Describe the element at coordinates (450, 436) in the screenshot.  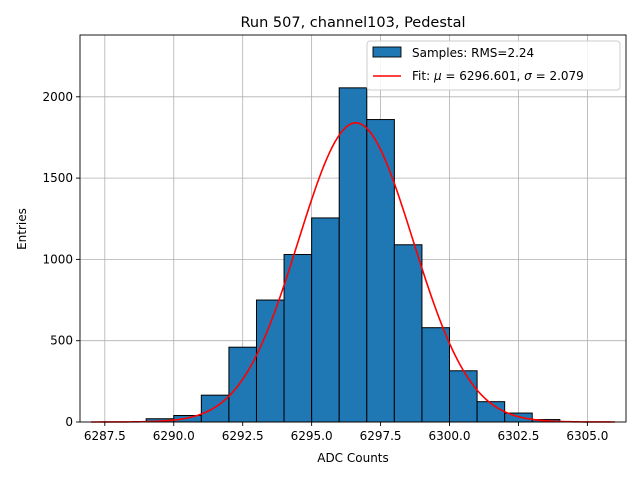
I see `x-tick-label: 6300.0` at that location.